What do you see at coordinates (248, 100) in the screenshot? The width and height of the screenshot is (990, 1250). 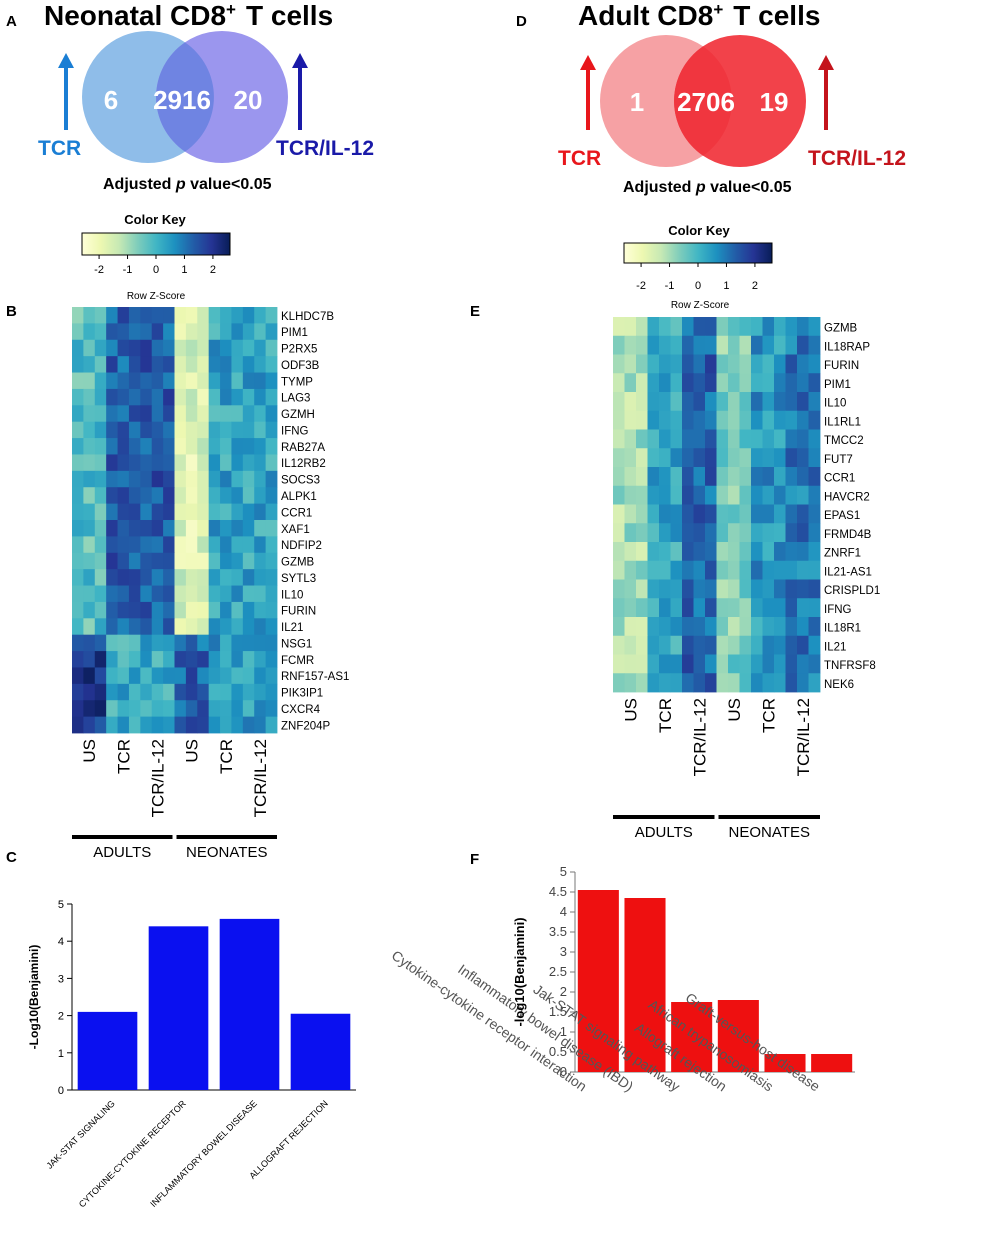 I see `venn-neonatal-right-count: 20` at bounding box center [248, 100].